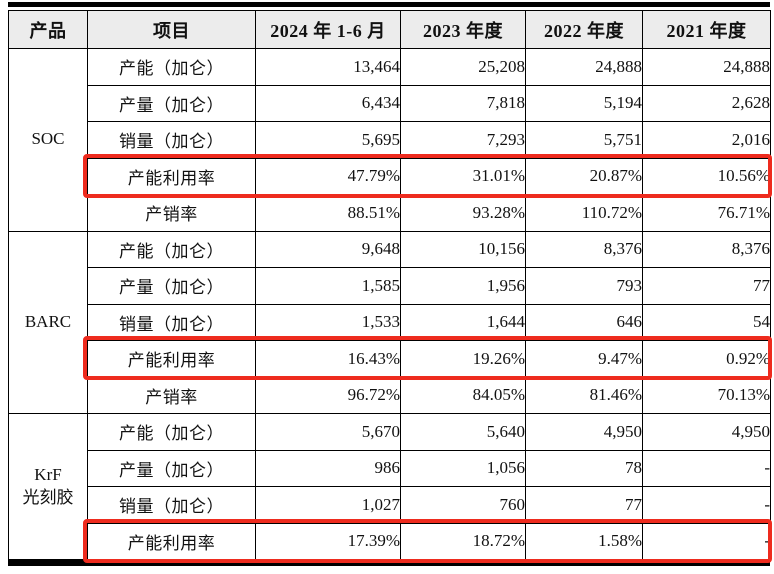 Image resolution: width=774 pixels, height=574 pixels. What do you see at coordinates (706, 140) in the screenshot?
I see `value-cell: 2,016` at bounding box center [706, 140].